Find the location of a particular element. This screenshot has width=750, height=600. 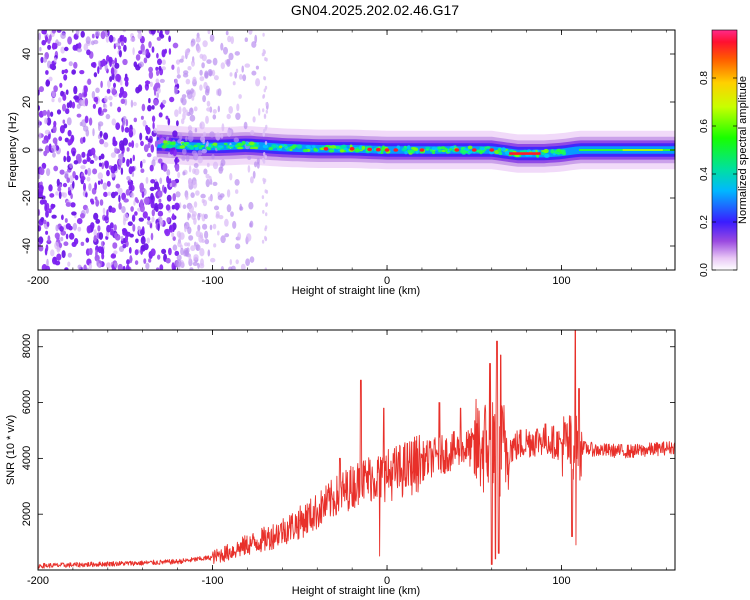

spectrogram-x-tick-label: 100 is located at coordinates (561, 281).